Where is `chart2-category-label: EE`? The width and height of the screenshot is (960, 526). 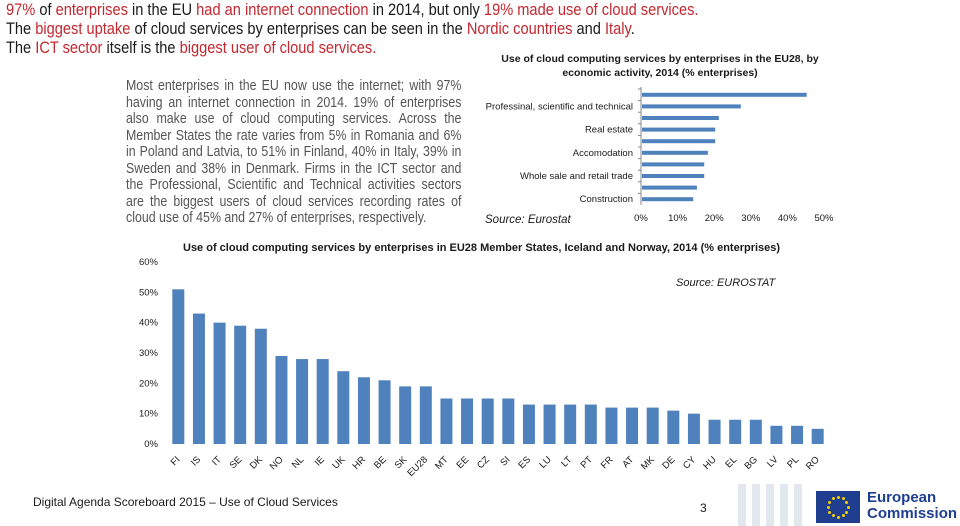
chart2-category-label: EE is located at coordinates (462, 462).